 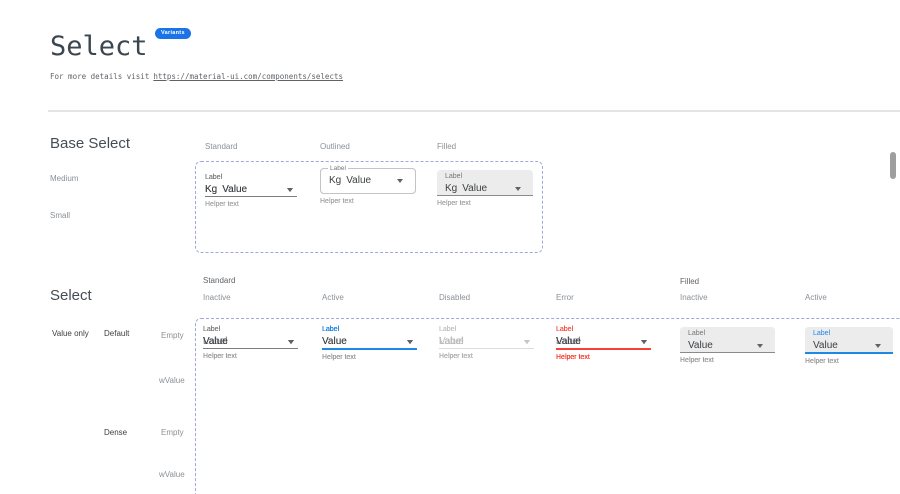 I want to click on base-col-outlined: Outlined, so click(x=335, y=146).